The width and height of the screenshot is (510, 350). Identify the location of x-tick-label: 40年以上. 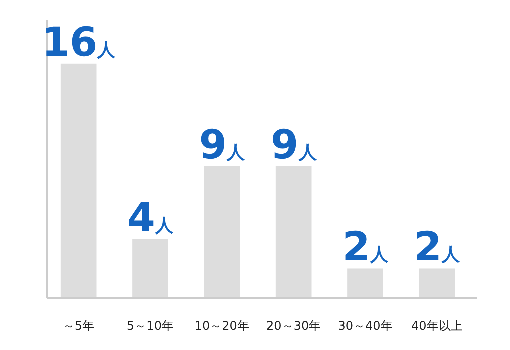
(437, 326).